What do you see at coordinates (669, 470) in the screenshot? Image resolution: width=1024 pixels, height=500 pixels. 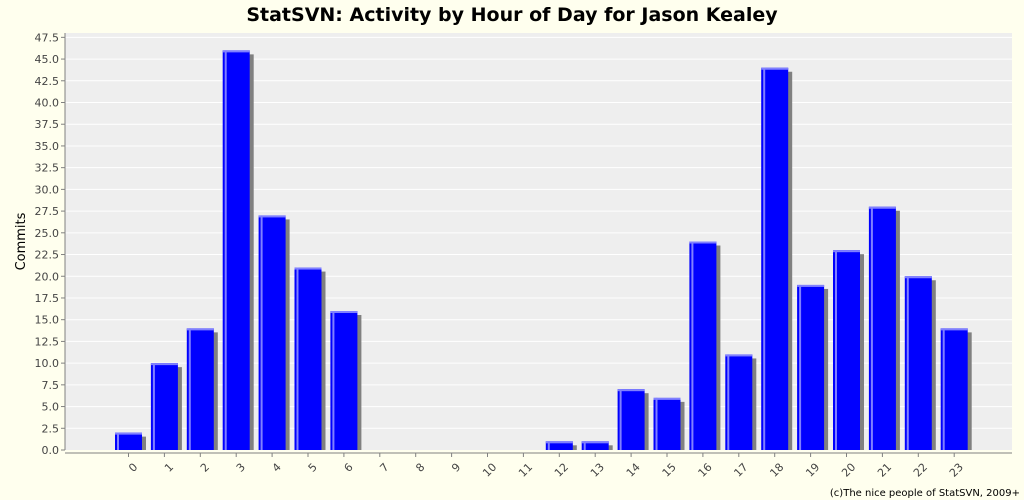 I see `x-tick-label: 15` at bounding box center [669, 470].